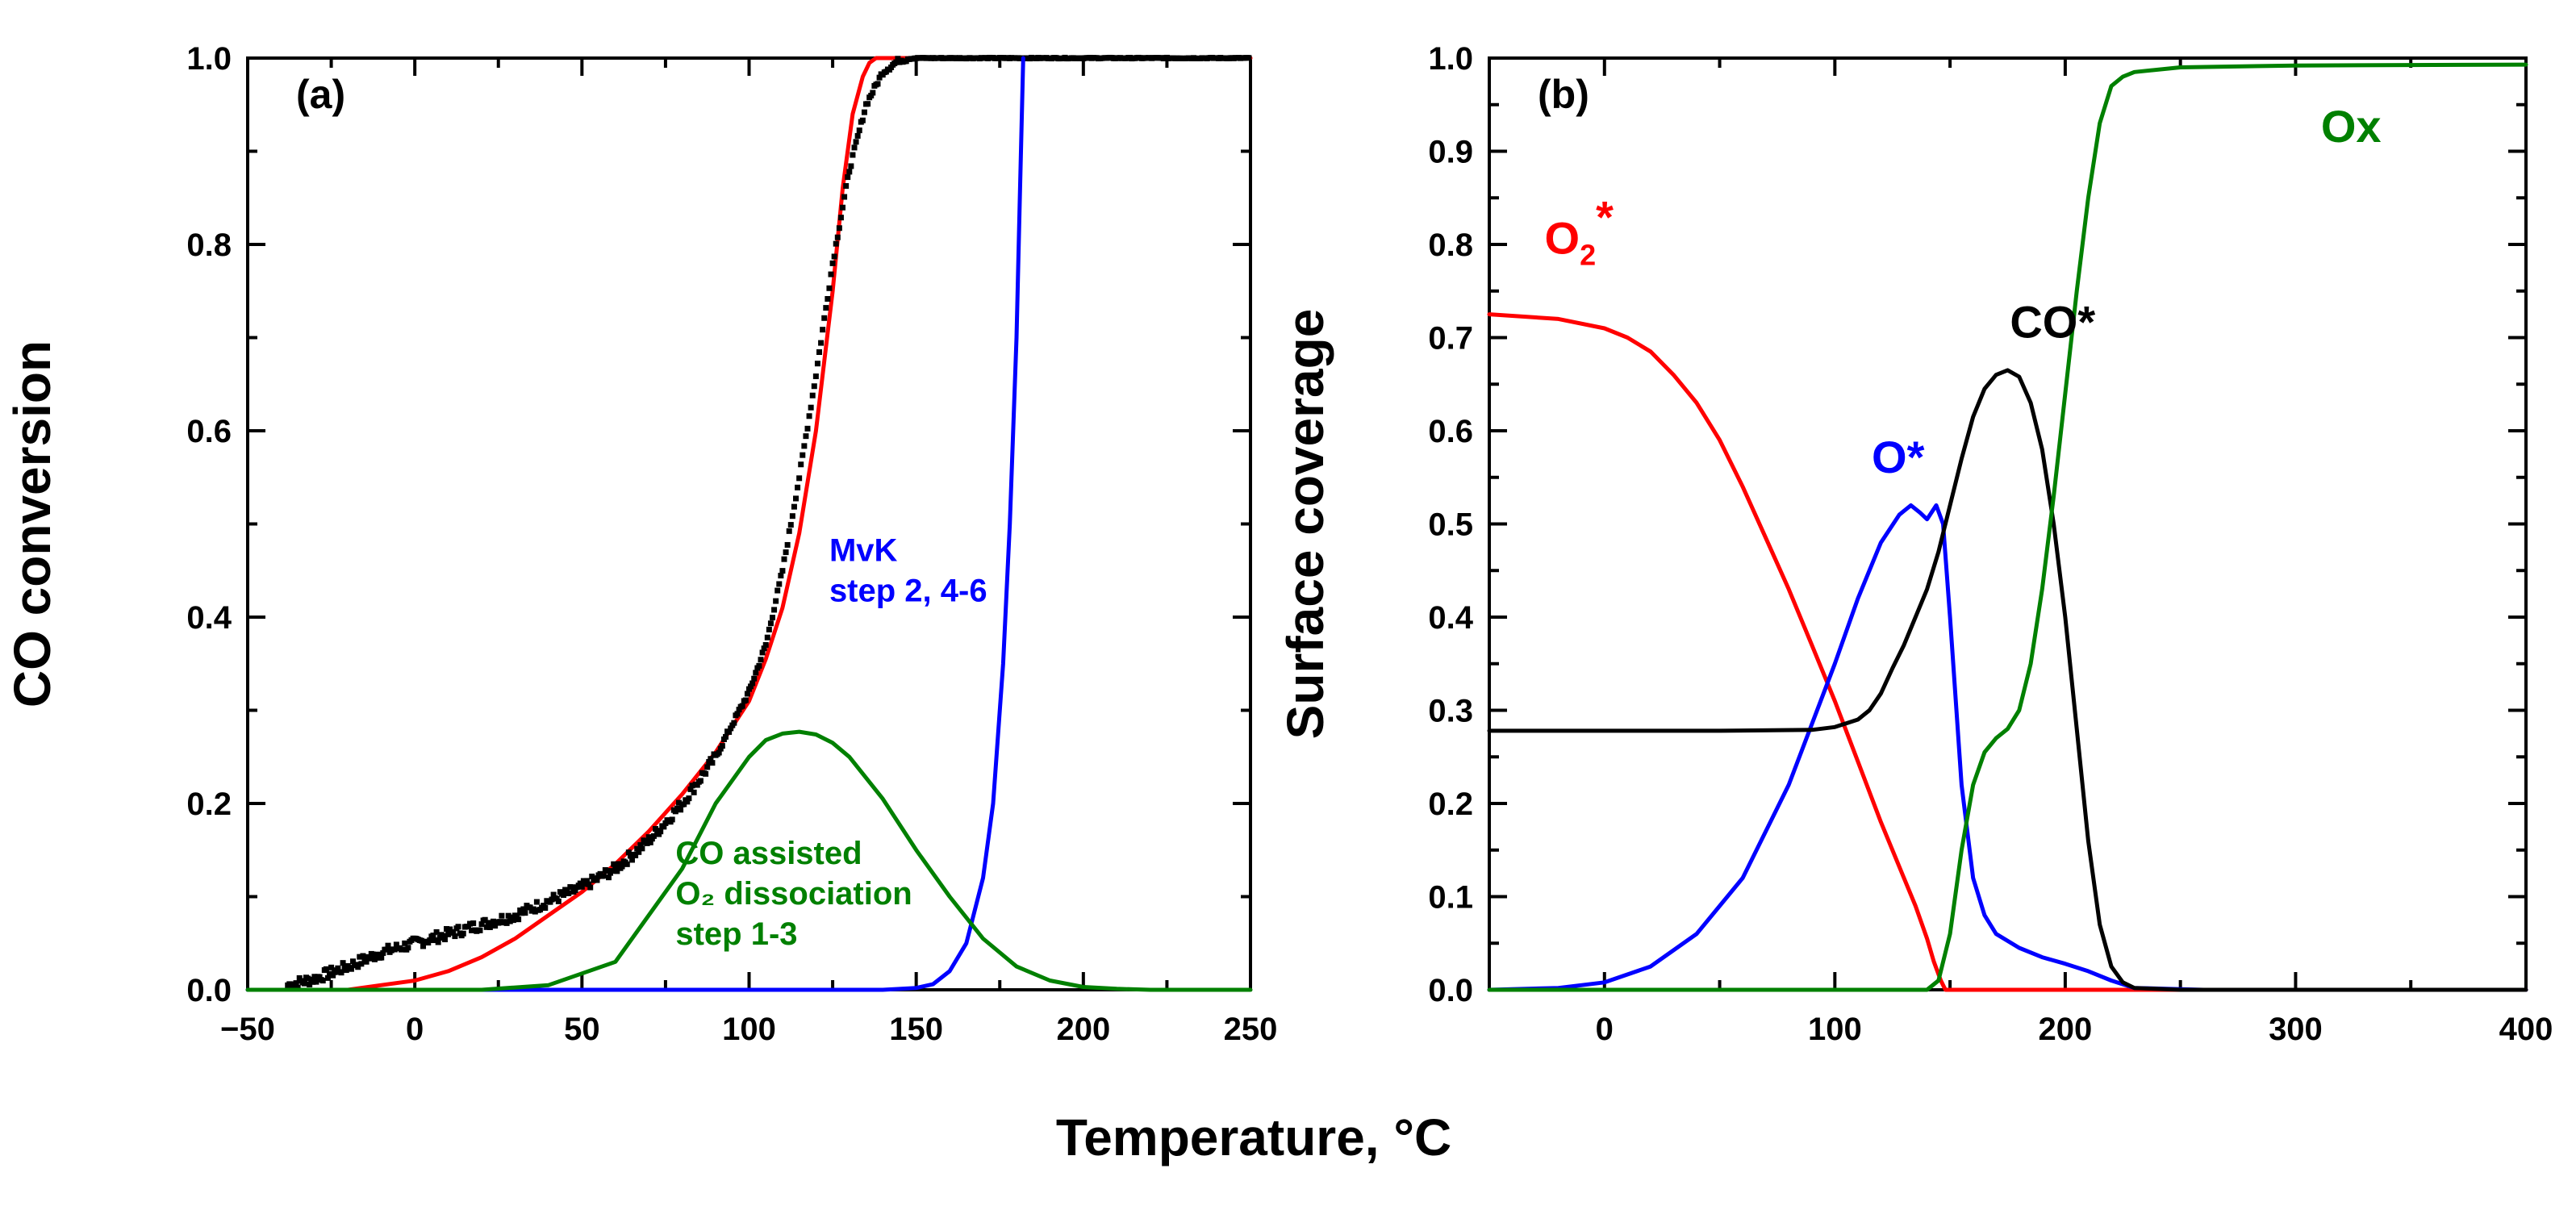  Describe the element at coordinates (209, 245) in the screenshot. I see `y-tick-label: 0.8` at that location.